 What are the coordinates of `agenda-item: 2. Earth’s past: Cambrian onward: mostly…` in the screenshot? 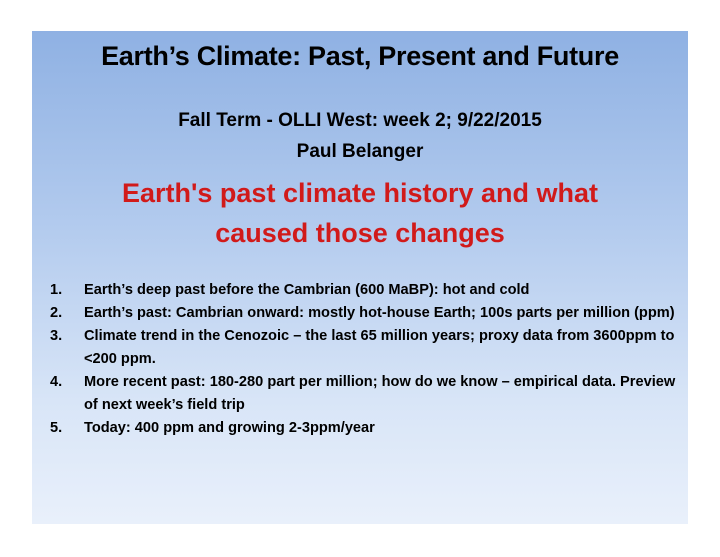 It's located at (365, 313).